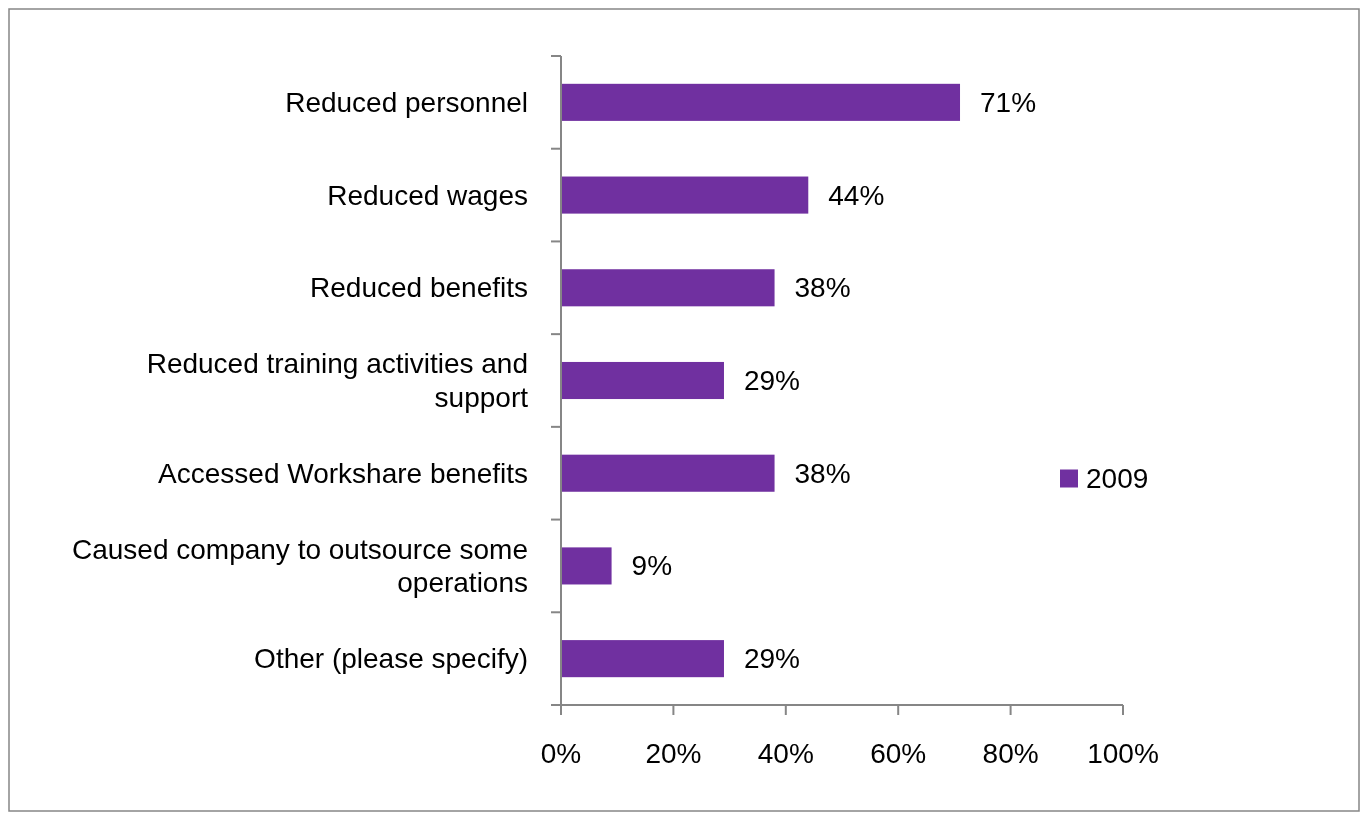 This screenshot has height=820, width=1368. What do you see at coordinates (391, 659) in the screenshot?
I see `y-tick-label: Other (please specify)` at bounding box center [391, 659].